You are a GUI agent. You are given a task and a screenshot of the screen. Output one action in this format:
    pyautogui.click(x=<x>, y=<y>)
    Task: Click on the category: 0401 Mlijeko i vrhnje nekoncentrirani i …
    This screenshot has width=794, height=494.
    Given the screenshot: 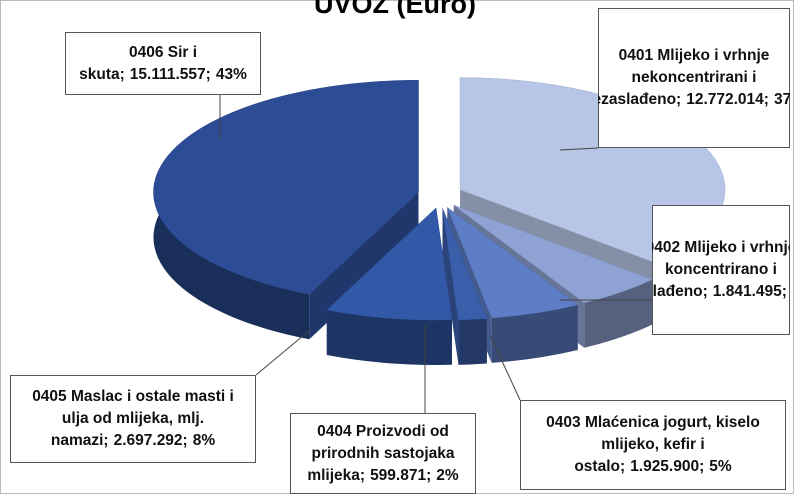 What is the action you would take?
    pyautogui.click(x=684, y=77)
    